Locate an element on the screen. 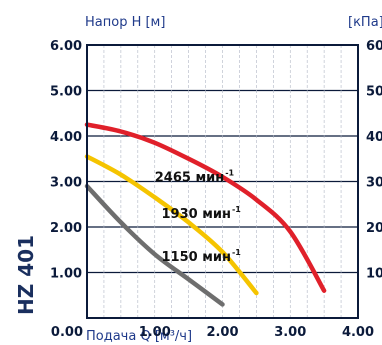 The width and height of the screenshot is (382, 345). x-tick-label: 4.00 is located at coordinates (358, 332).